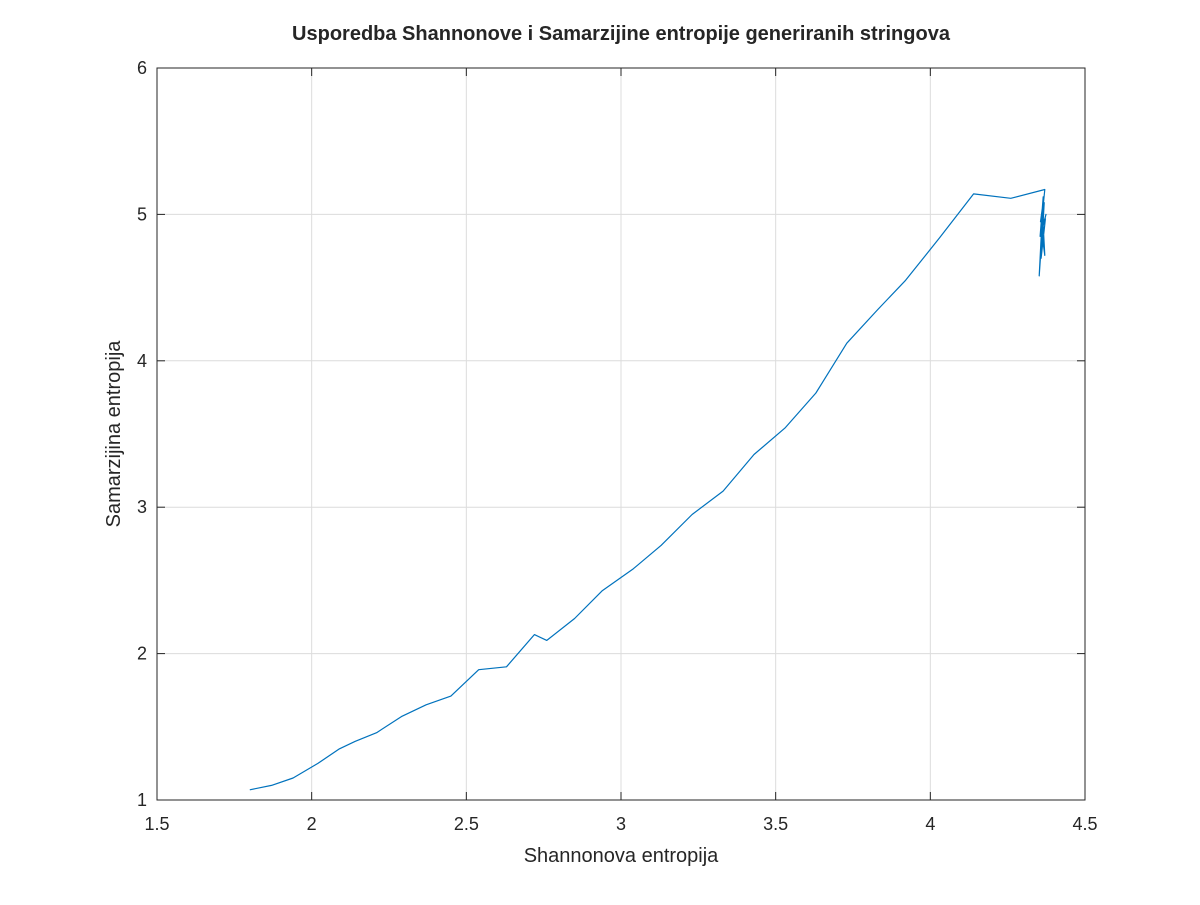  What do you see at coordinates (930, 824) in the screenshot?
I see `x-tick-label: 4` at bounding box center [930, 824].